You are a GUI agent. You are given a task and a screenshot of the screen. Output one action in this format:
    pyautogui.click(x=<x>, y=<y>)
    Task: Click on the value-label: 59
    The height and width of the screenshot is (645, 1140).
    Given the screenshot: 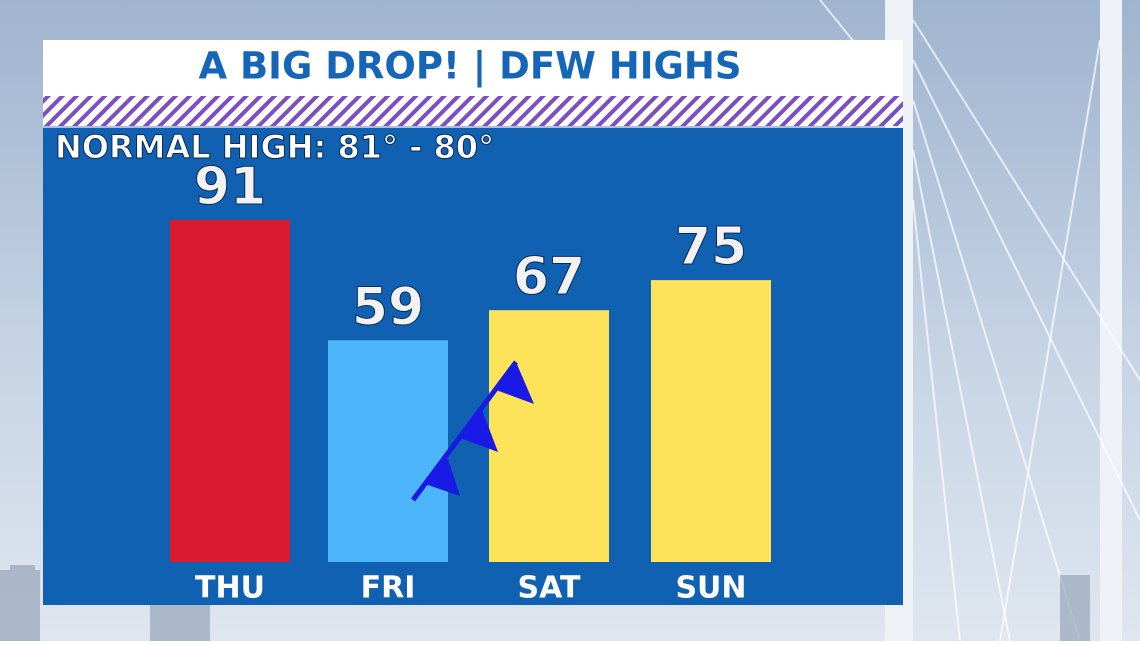 What is the action you would take?
    pyautogui.click(x=388, y=307)
    